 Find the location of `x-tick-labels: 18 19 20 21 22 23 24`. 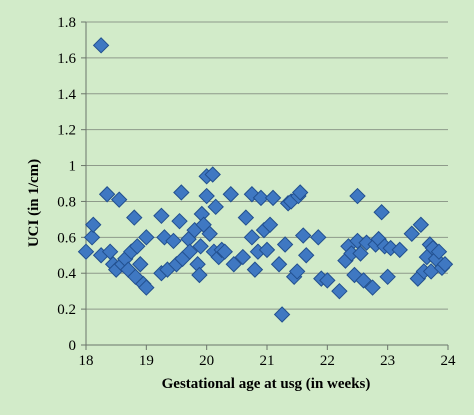

x-tick-labels: 18 19 20 21 22 23 24 is located at coordinates (268, 361).